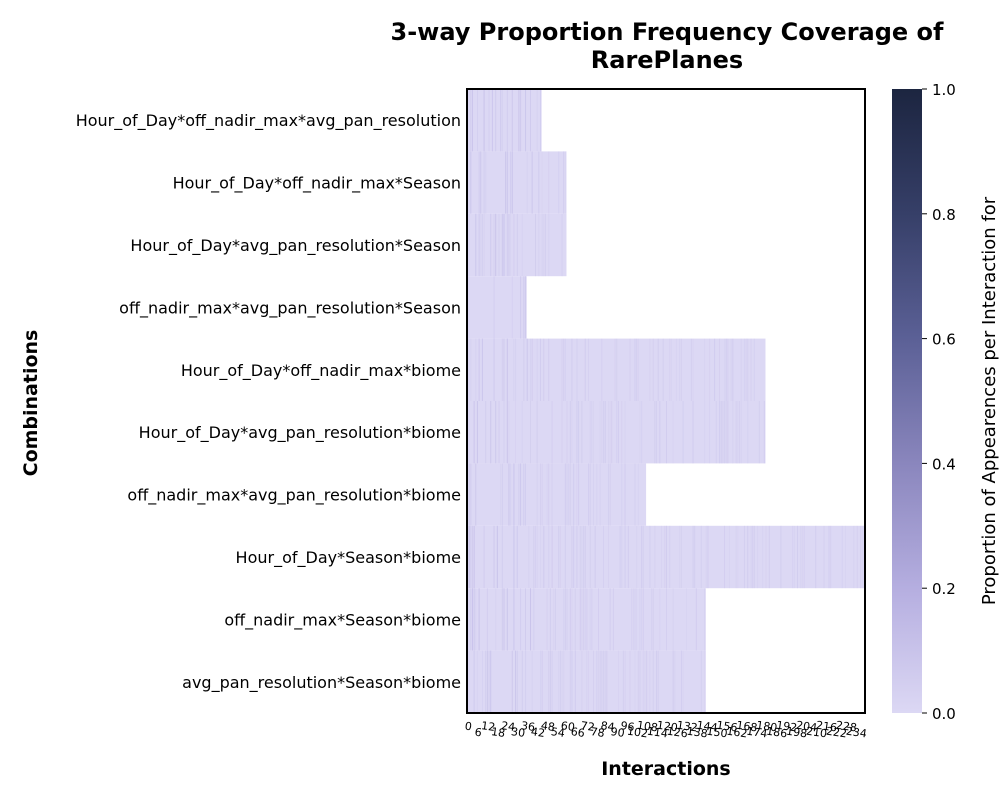 The width and height of the screenshot is (1000, 800). I want to click on x-tick-label: 156, so click(727, 727).